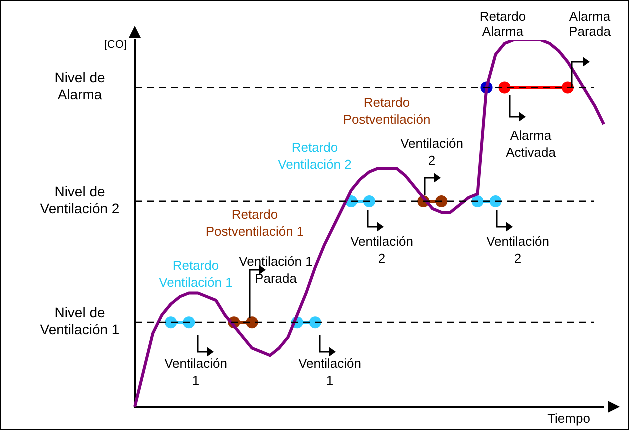  I want to click on ref-line-label: Nivel de Alarma, so click(80, 86).